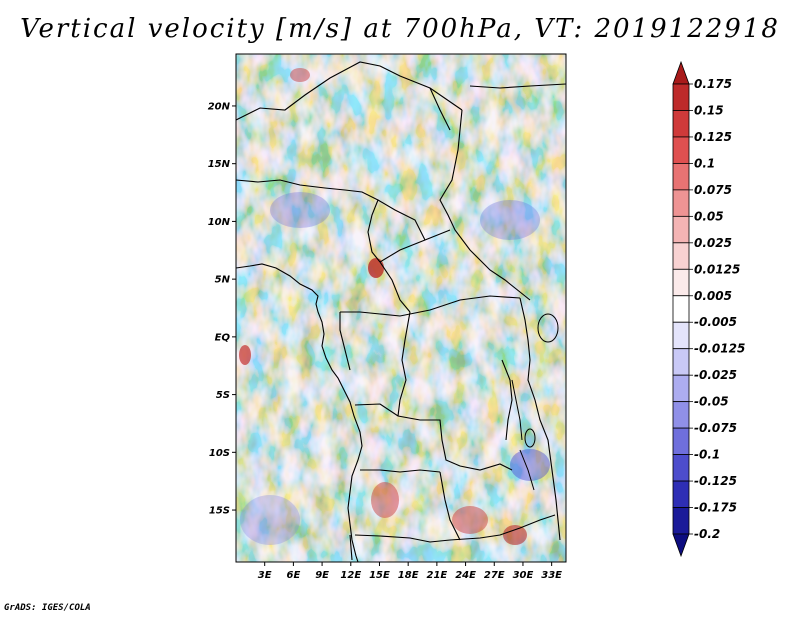 The width and height of the screenshot is (800, 618). I want to click on colorbar-label: 0.125, so click(713, 137).